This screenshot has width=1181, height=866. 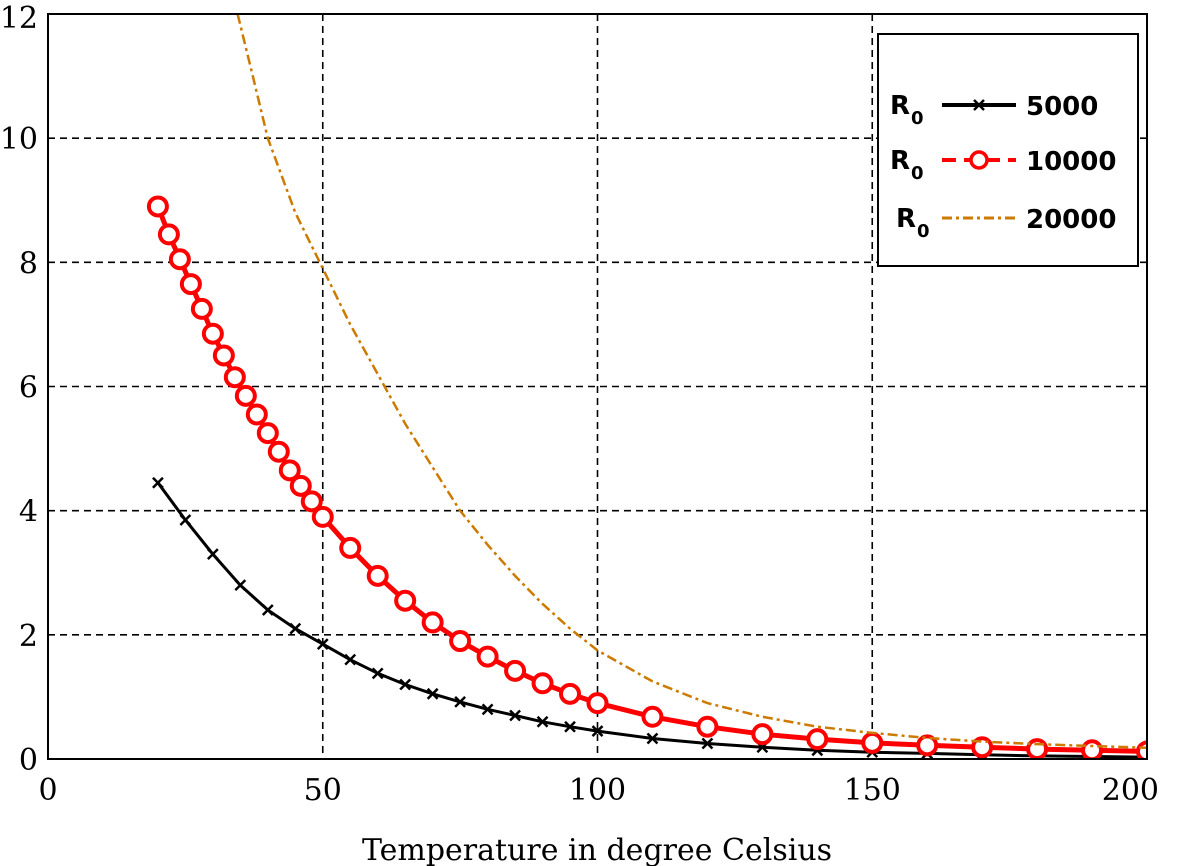 I want to click on legend-box, so click(x=1008, y=150).